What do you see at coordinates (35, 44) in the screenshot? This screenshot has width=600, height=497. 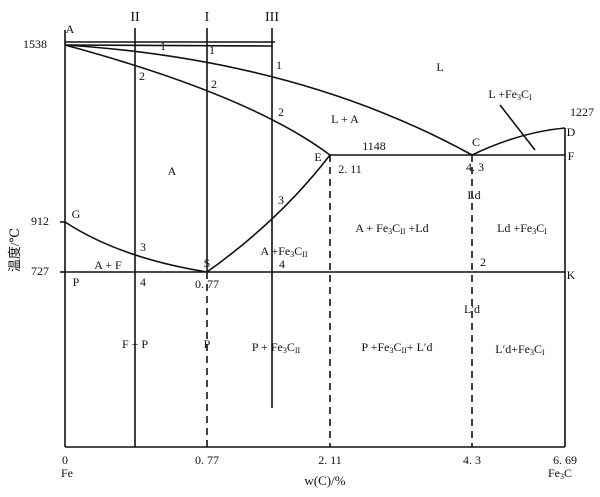 I see `y-tick-label: 1538` at bounding box center [35, 44].